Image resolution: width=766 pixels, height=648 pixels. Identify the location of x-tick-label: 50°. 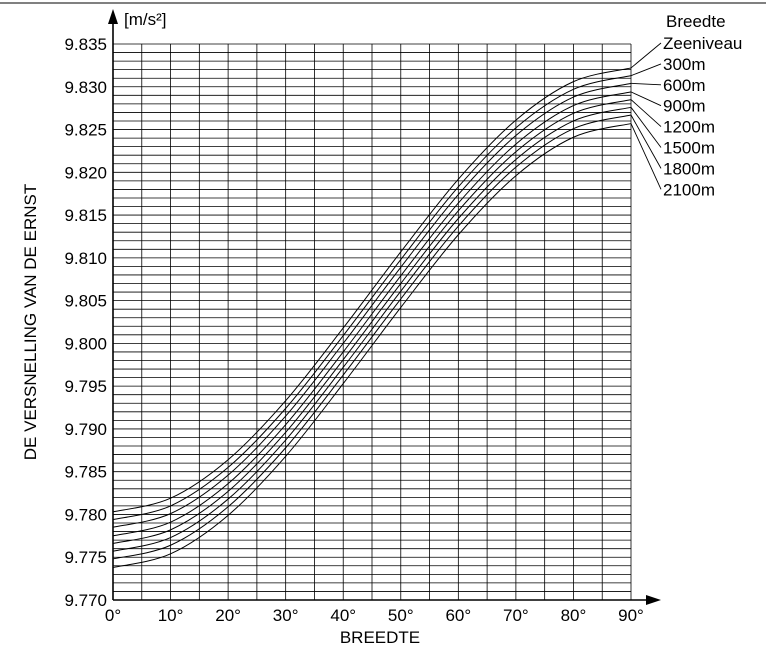
(401, 615).